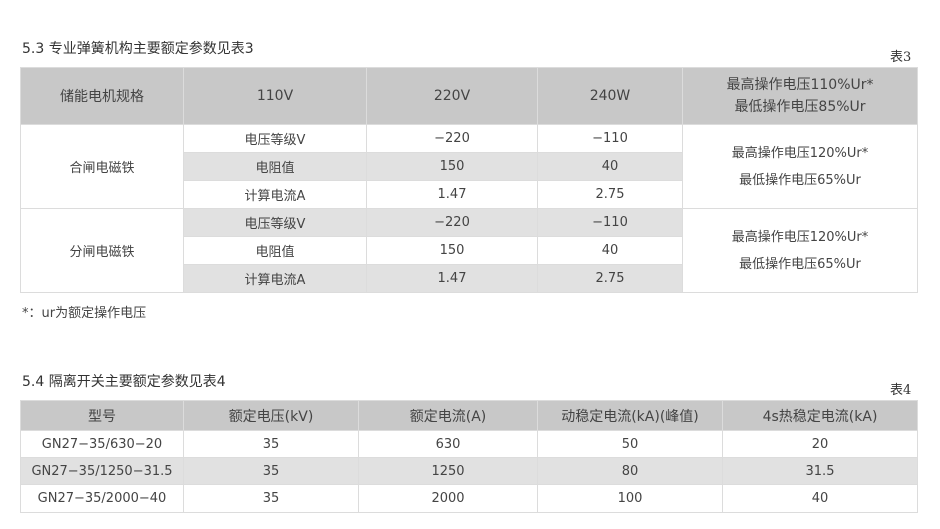 The image size is (940, 529). Describe the element at coordinates (452, 96) in the screenshot. I see `header-cell: 220V` at that location.